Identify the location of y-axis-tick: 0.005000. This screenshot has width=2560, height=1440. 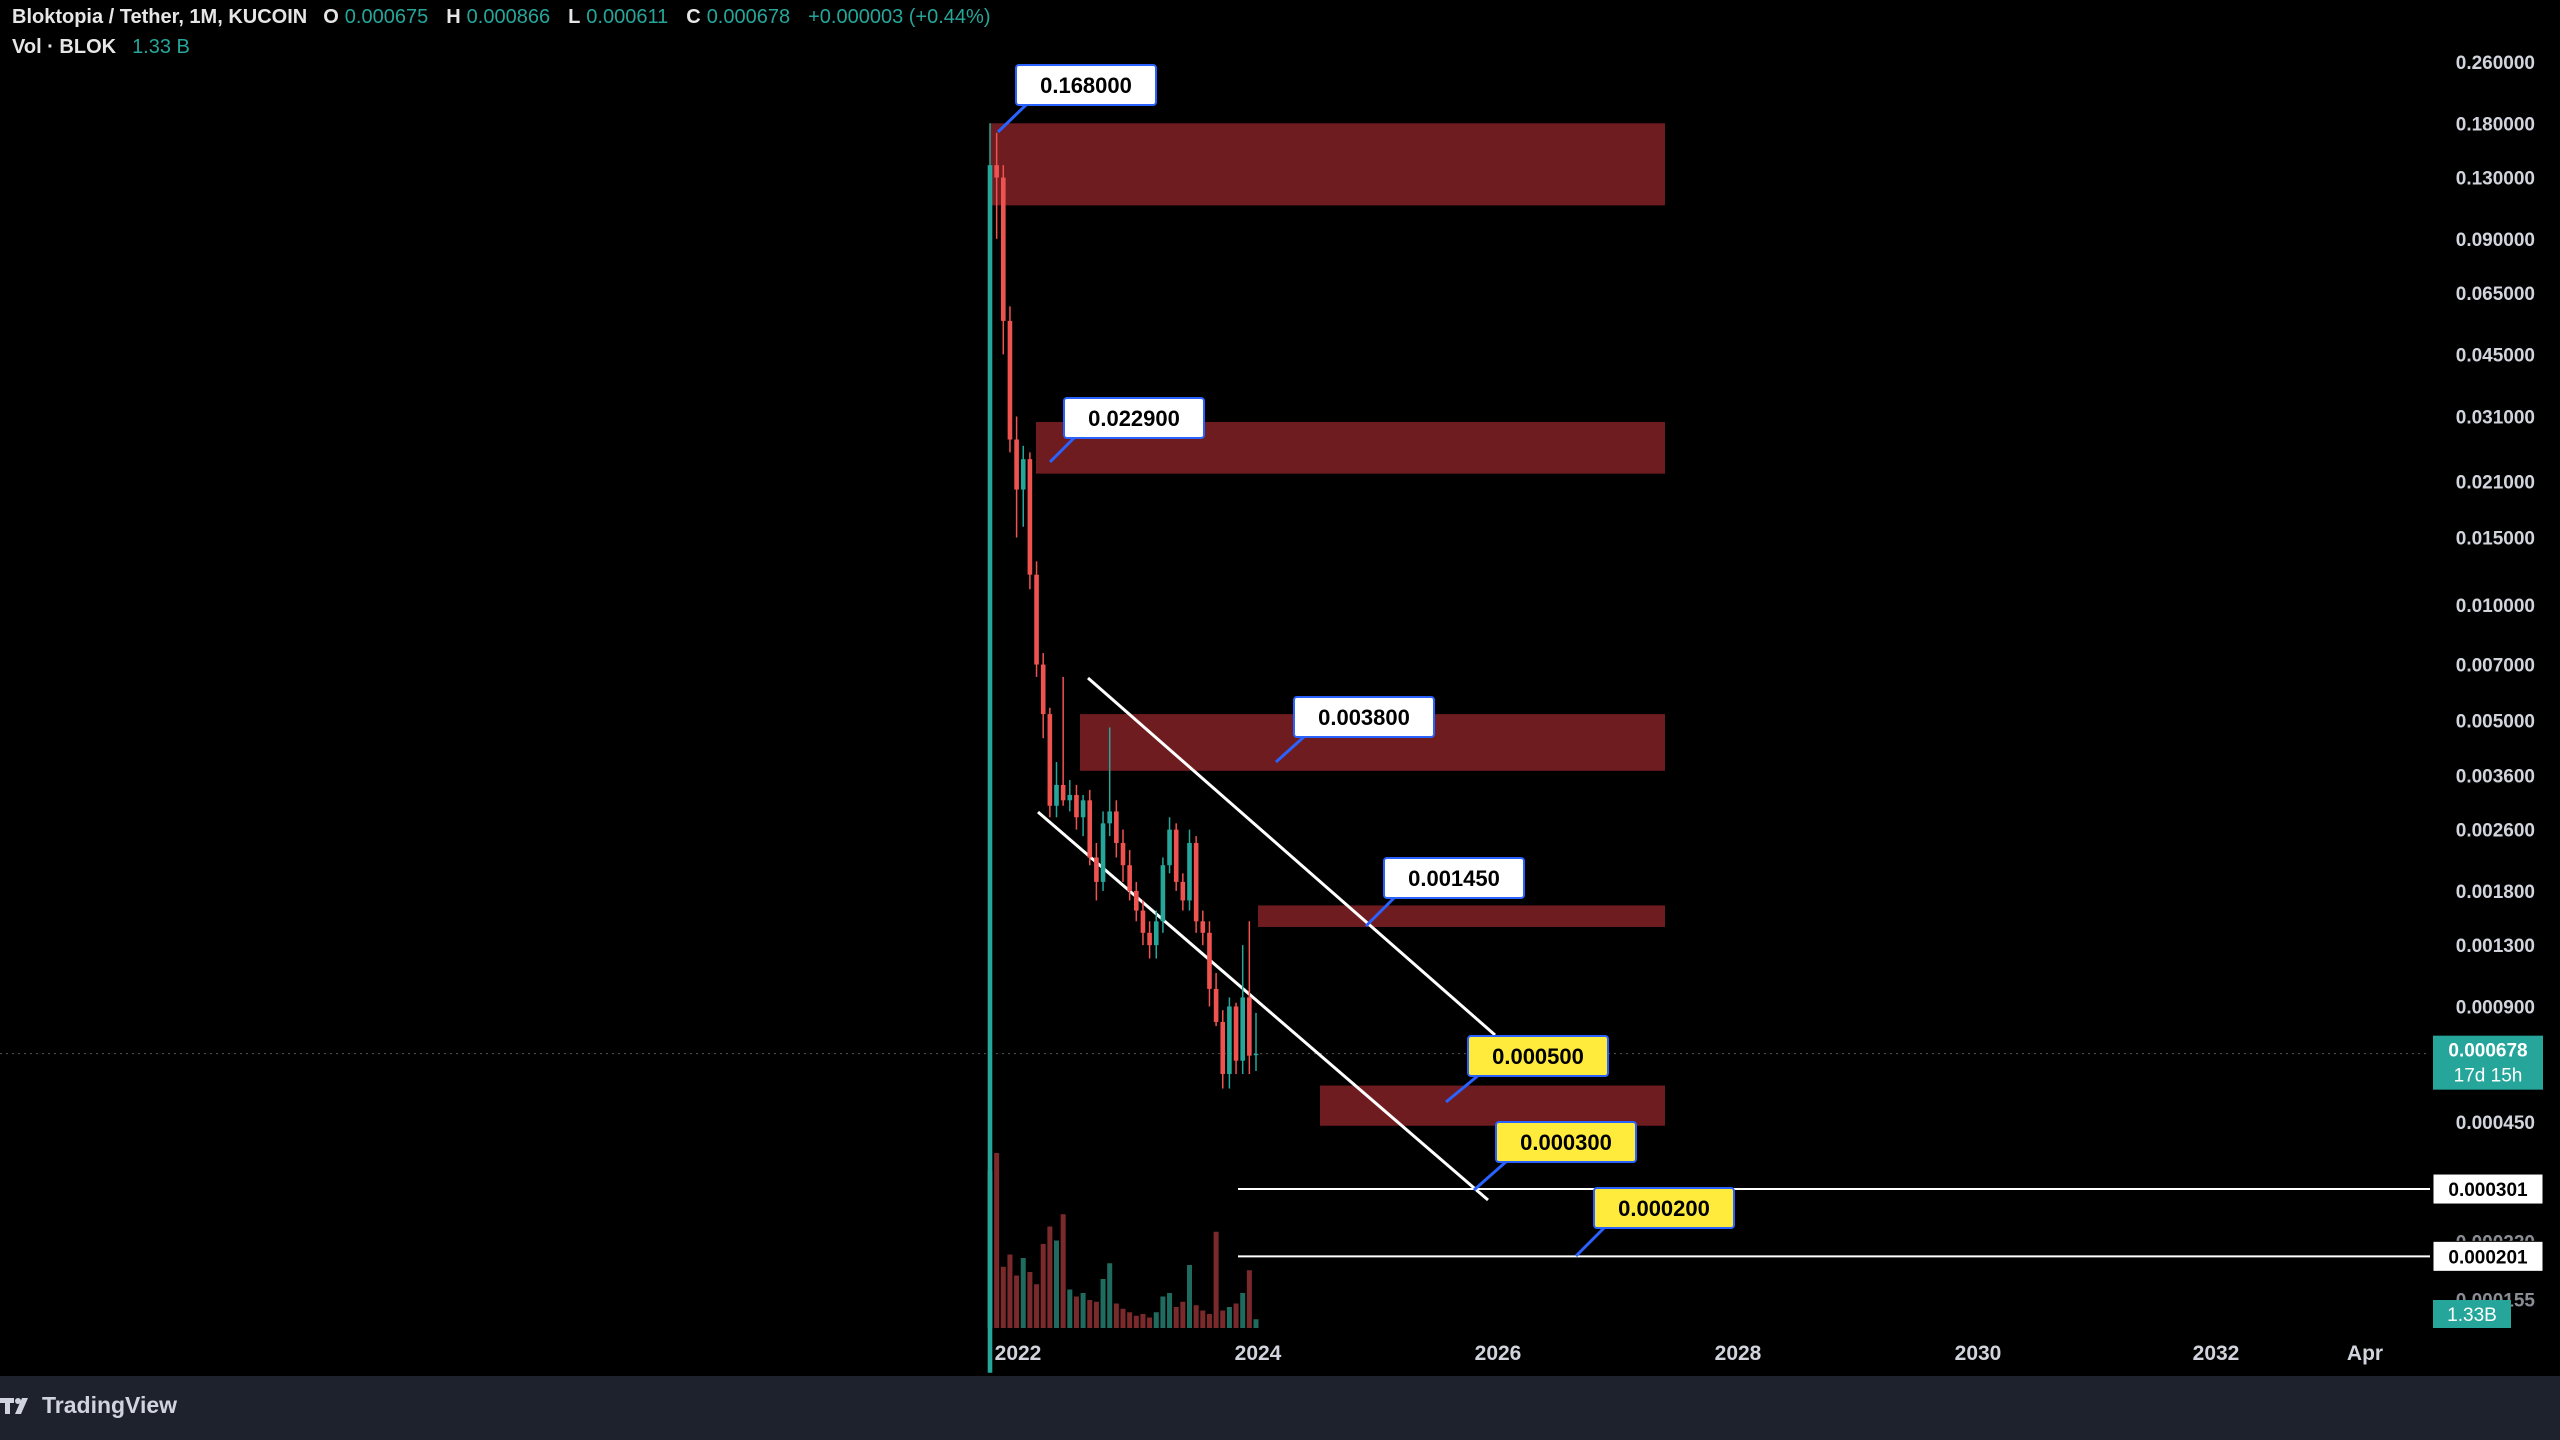
(2495, 722).